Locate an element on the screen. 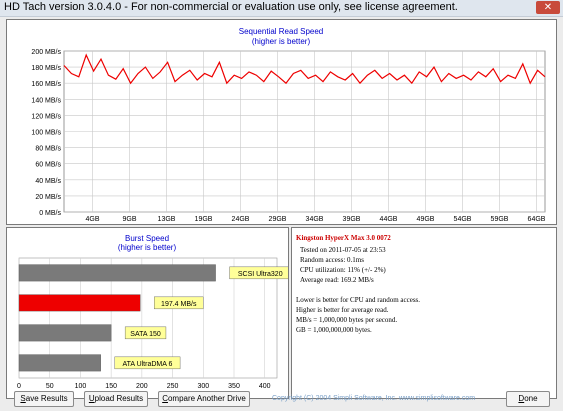  burst-x-tick-label: 300 is located at coordinates (203, 386).